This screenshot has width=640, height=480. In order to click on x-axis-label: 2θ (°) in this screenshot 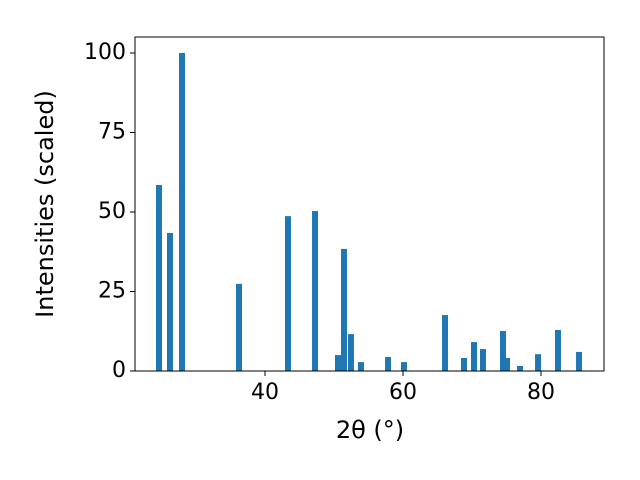, I will do `click(370, 430)`.